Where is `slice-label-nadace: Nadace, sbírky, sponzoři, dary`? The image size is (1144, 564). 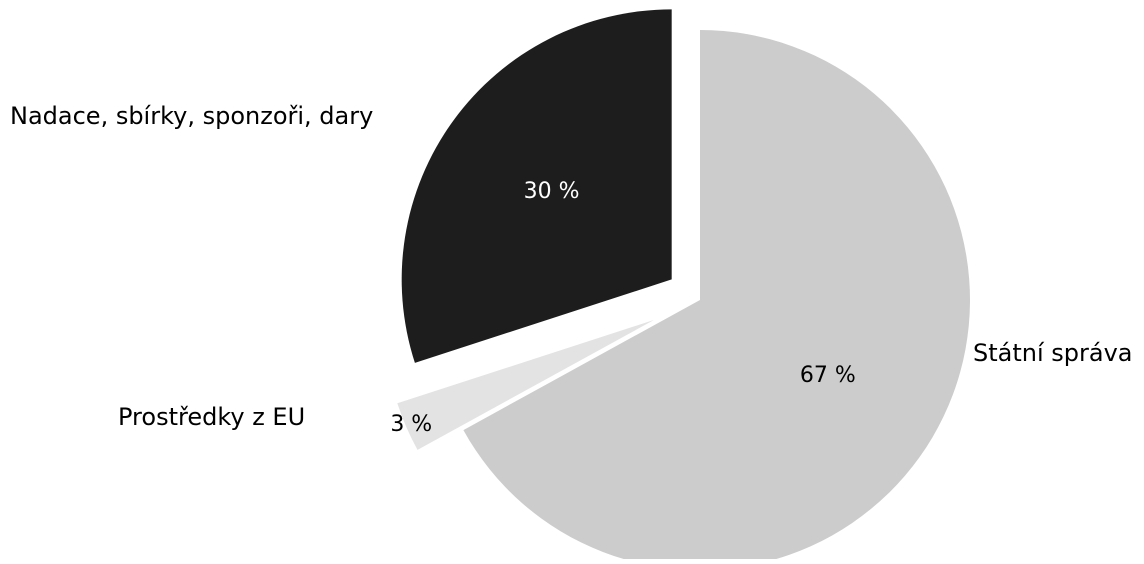
slice-label-nadace: Nadace, sbírky, sponzoři, dary is located at coordinates (192, 116).